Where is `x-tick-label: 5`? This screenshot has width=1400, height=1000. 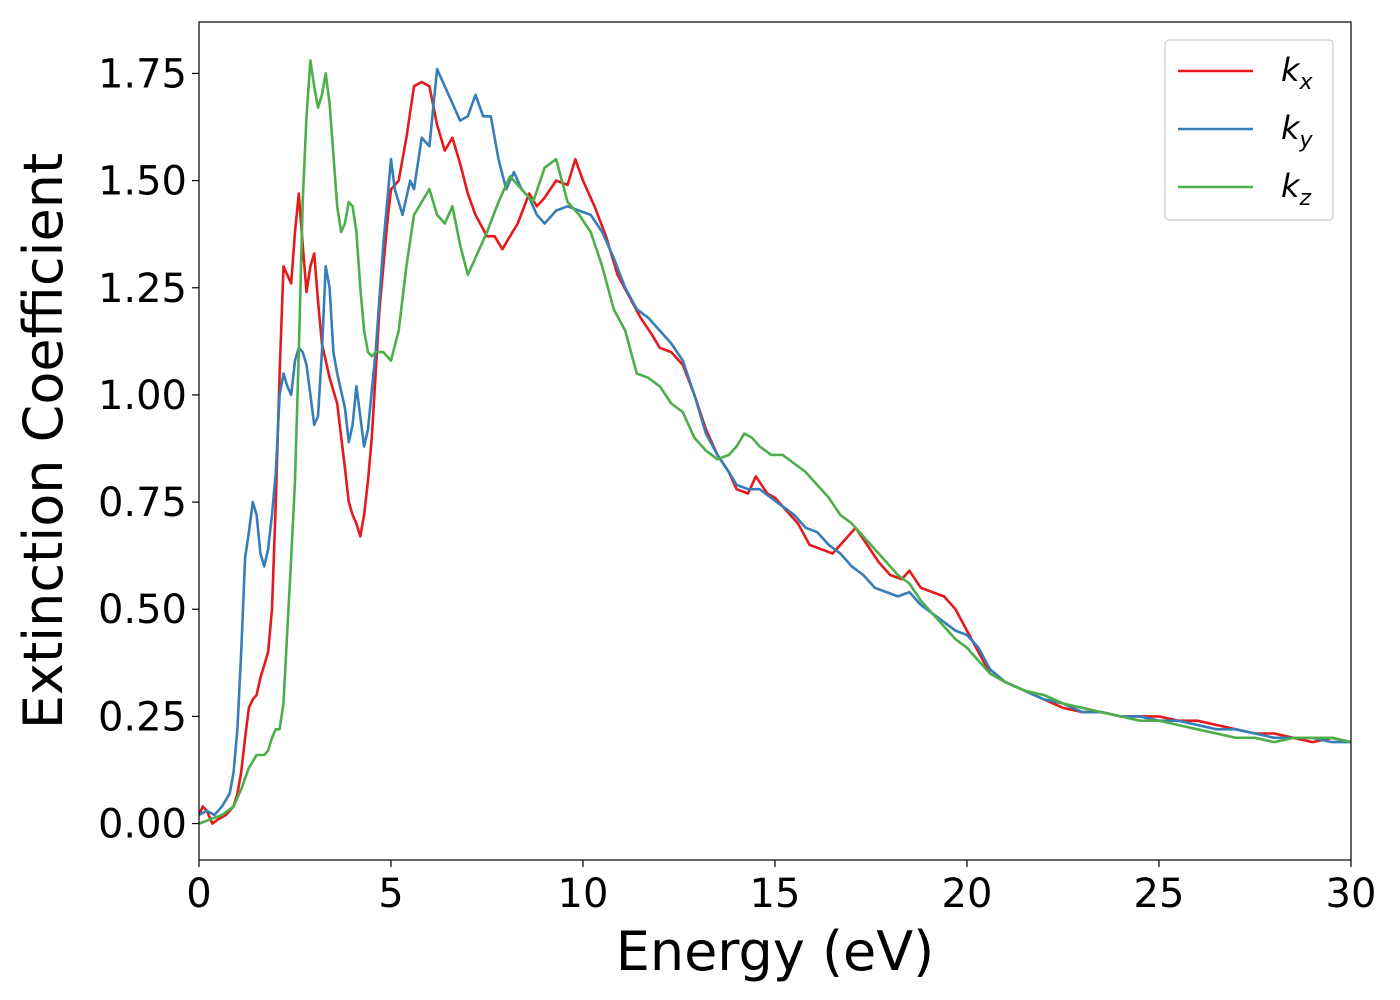 x-tick-label: 5 is located at coordinates (390, 894).